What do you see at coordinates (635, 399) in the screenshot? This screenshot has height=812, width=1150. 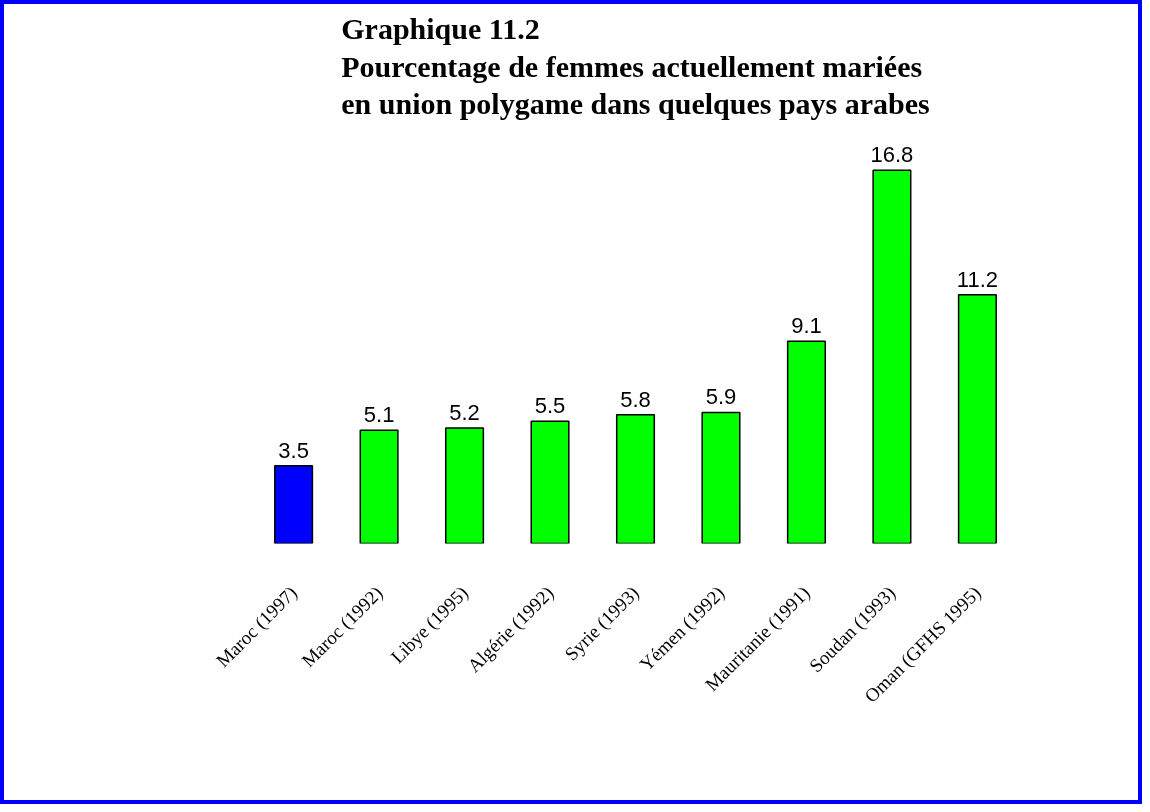 I see `data-label: 5.8` at bounding box center [635, 399].